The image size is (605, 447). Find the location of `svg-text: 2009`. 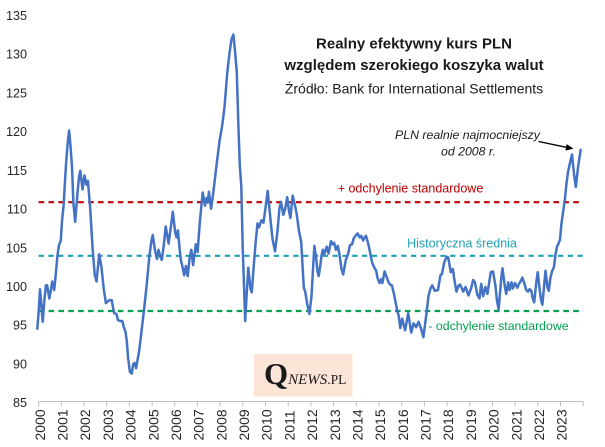

svg-text: 2009 is located at coordinates (244, 424).